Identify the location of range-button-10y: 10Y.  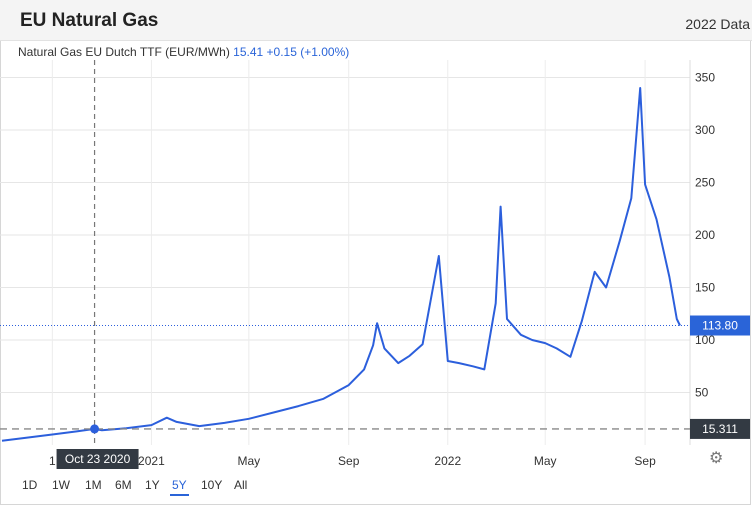
(212, 485).